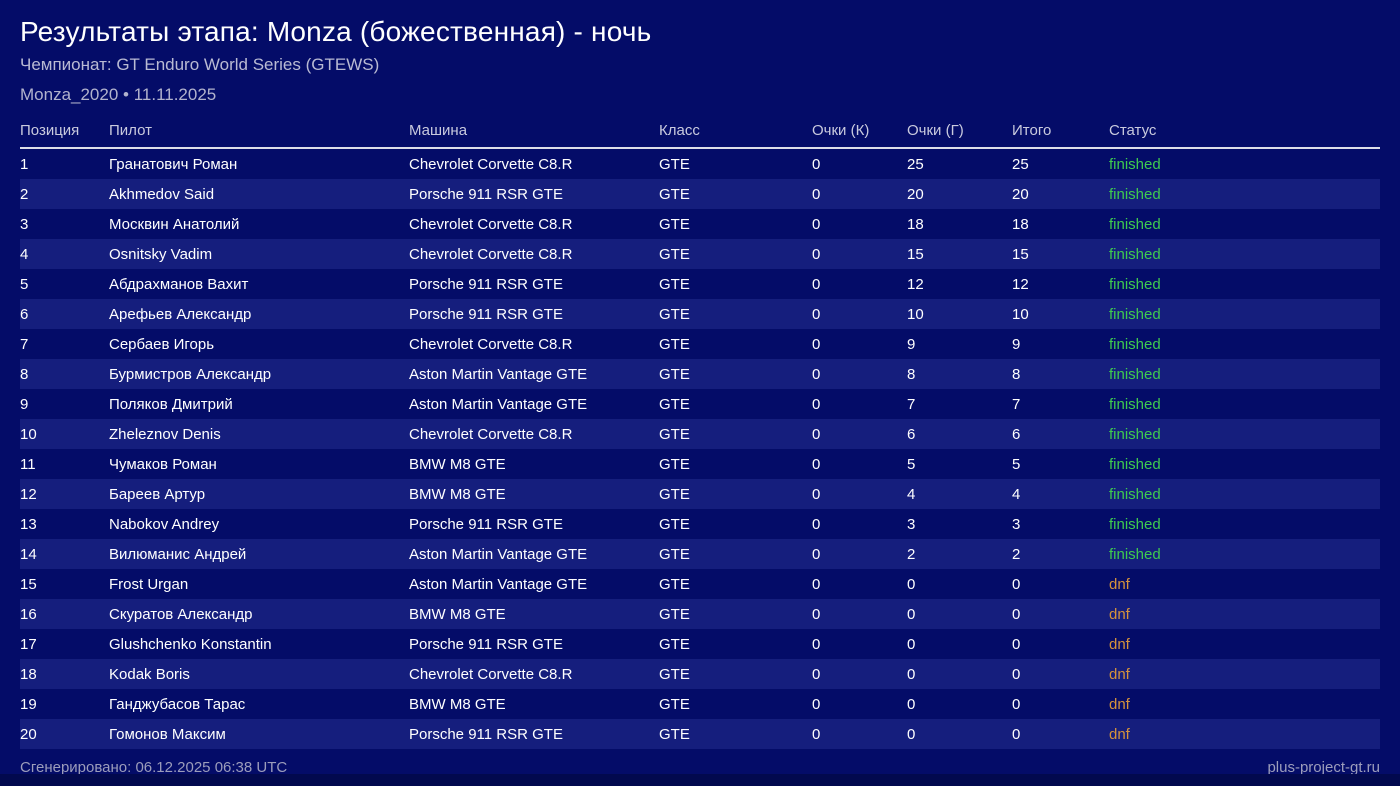 The height and width of the screenshot is (786, 1400). What do you see at coordinates (181, 614) in the screenshot?
I see `cell-pilot: Скуратов Александр` at bounding box center [181, 614].